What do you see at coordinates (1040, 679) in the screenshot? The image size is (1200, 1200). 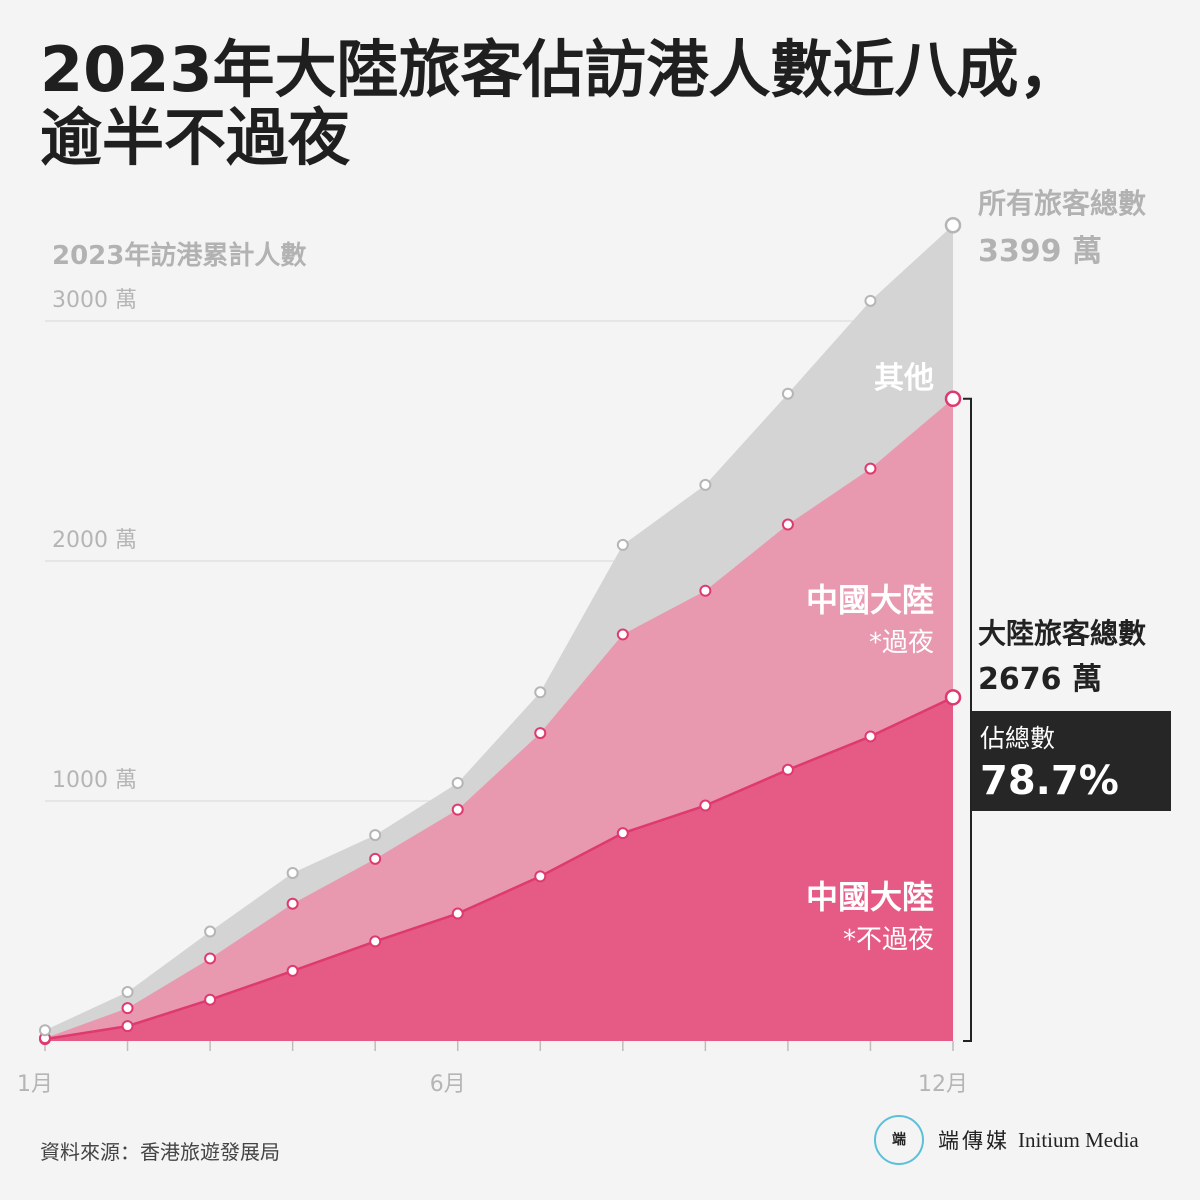 I see `mainland-visitors-value: 2676 萬` at bounding box center [1040, 679].